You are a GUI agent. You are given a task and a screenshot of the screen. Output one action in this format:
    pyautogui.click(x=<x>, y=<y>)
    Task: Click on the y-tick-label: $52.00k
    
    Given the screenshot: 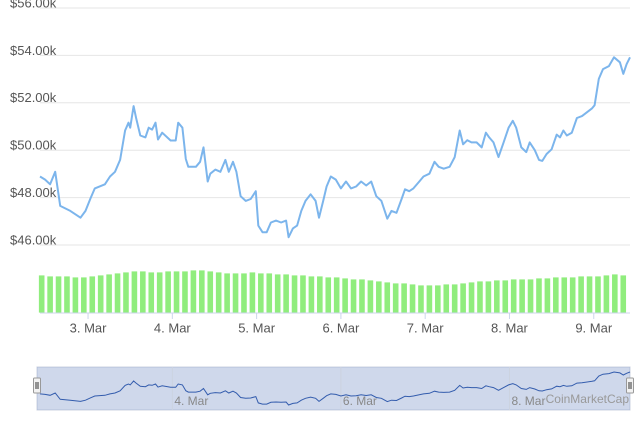 What is the action you would take?
    pyautogui.click(x=33, y=97)
    